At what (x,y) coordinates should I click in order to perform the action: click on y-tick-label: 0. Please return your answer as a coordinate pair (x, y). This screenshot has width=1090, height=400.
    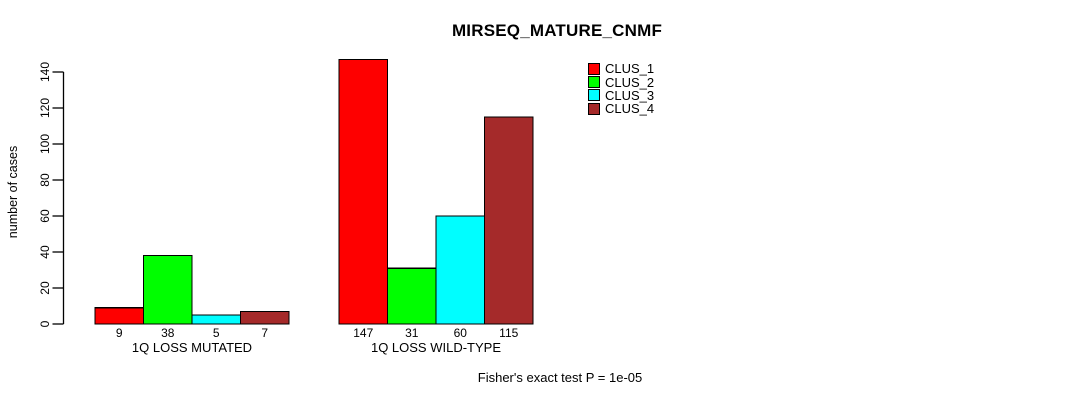
    Looking at the image, I should click on (45, 323).